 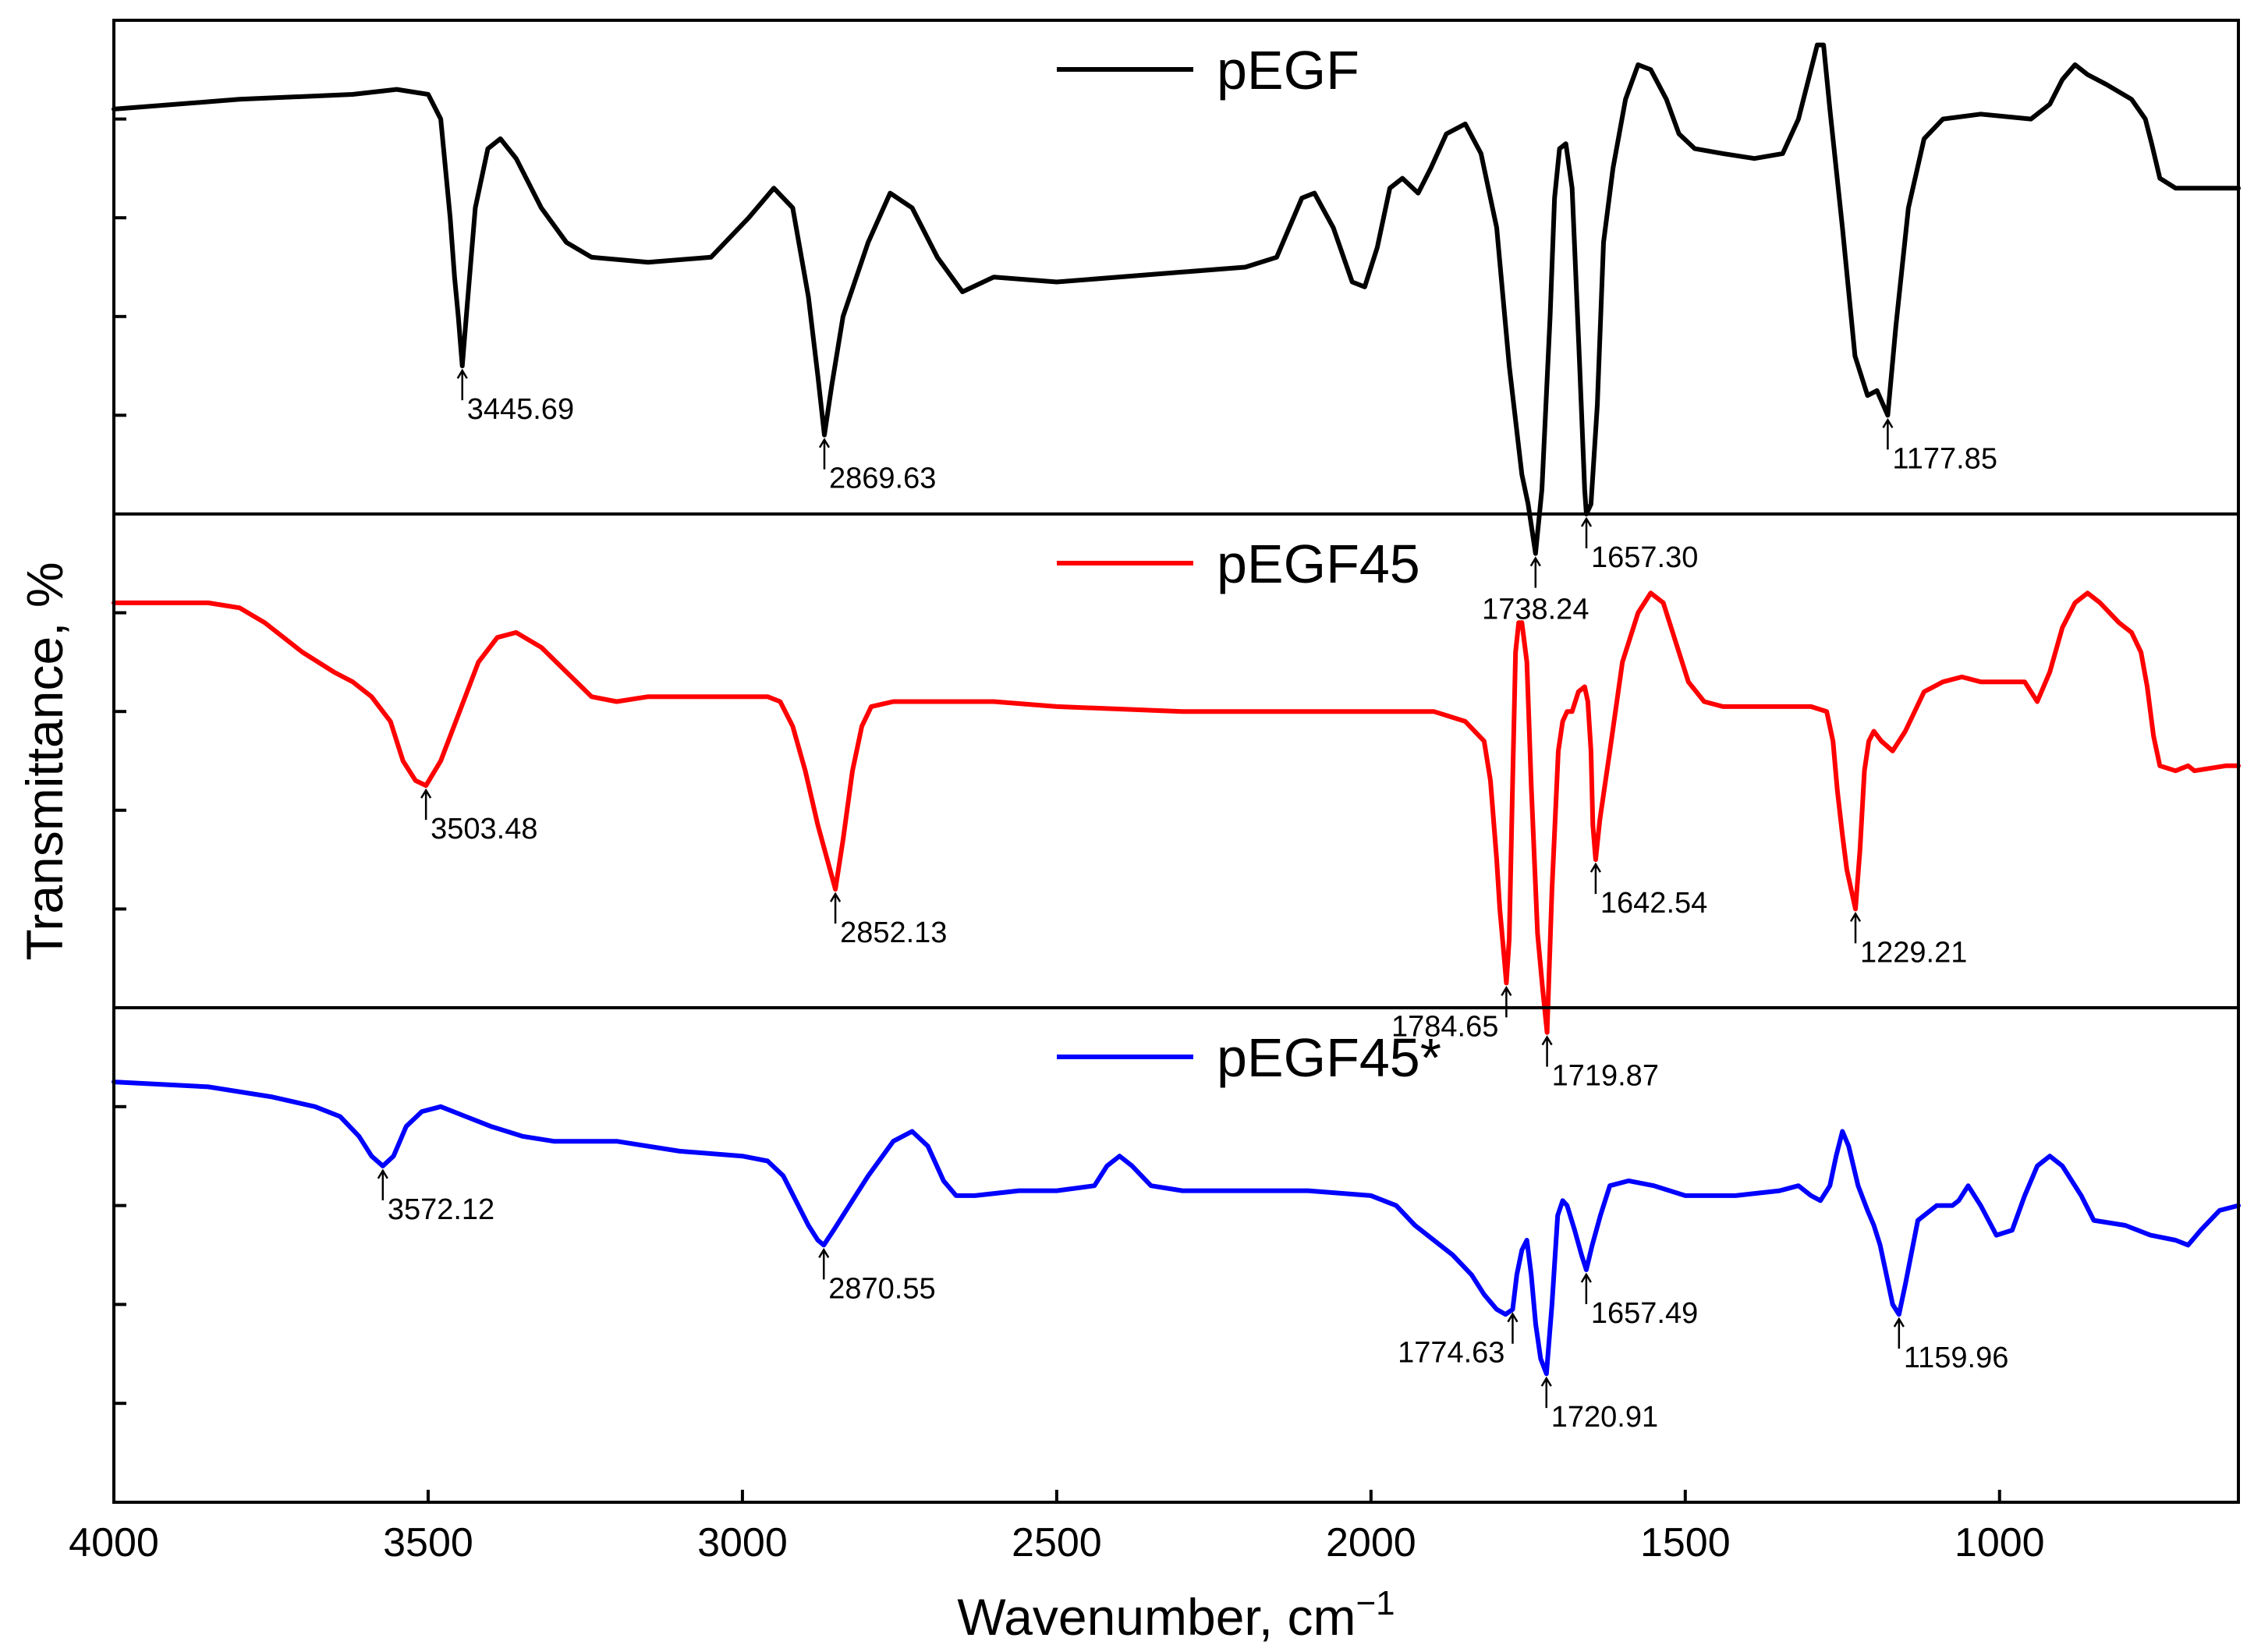 I want to click on y-axis-label: Transmittance, %, so click(x=44, y=761).